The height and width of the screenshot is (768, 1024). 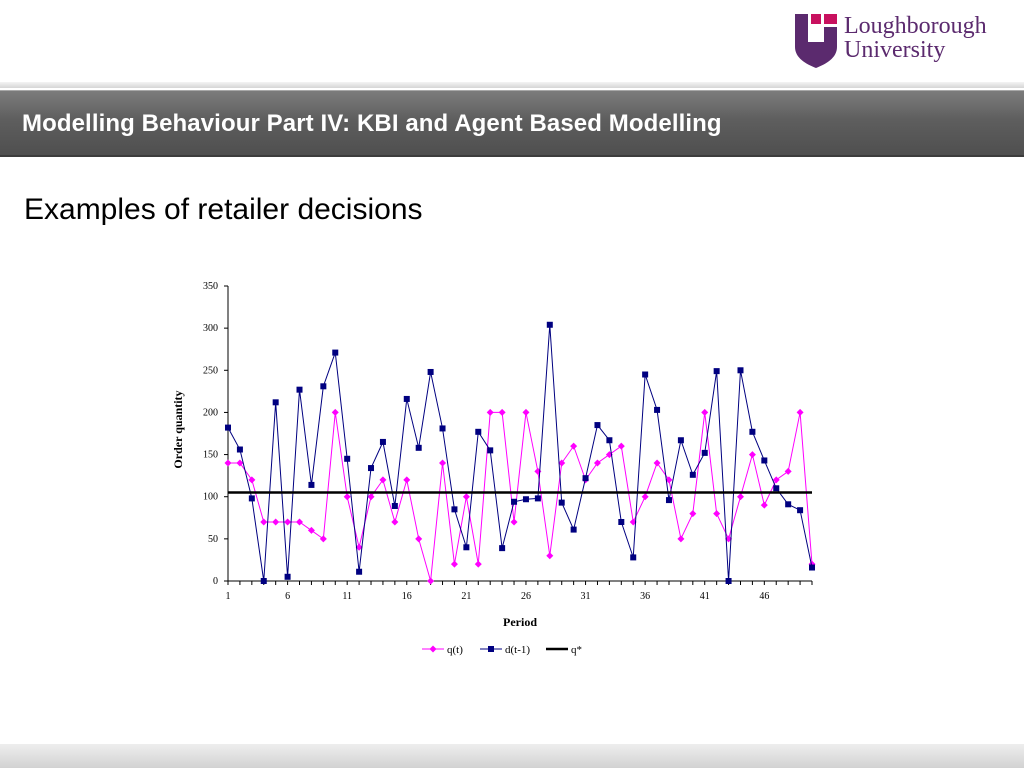 I want to click on legend-label: q*, so click(x=576, y=650).